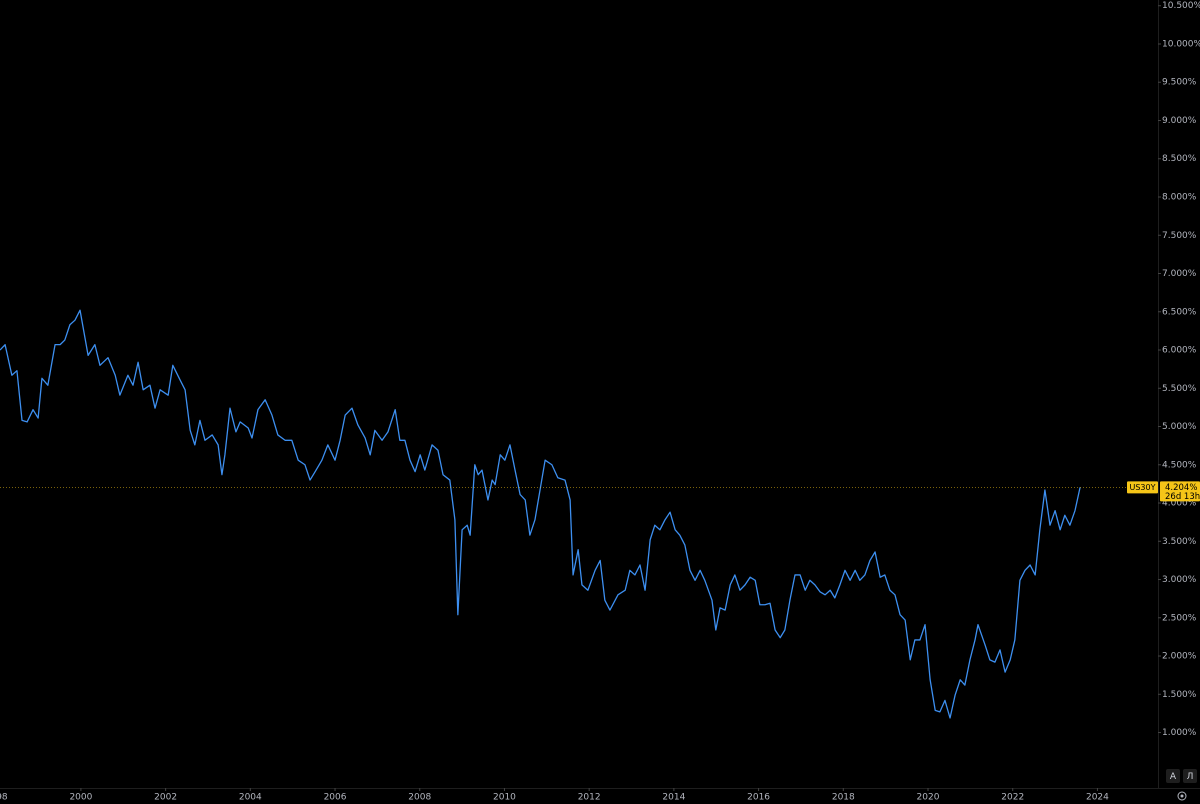 The width and height of the screenshot is (1200, 804). What do you see at coordinates (1179, 121) in the screenshot?
I see `y-tick-label: 9.000%` at bounding box center [1179, 121].